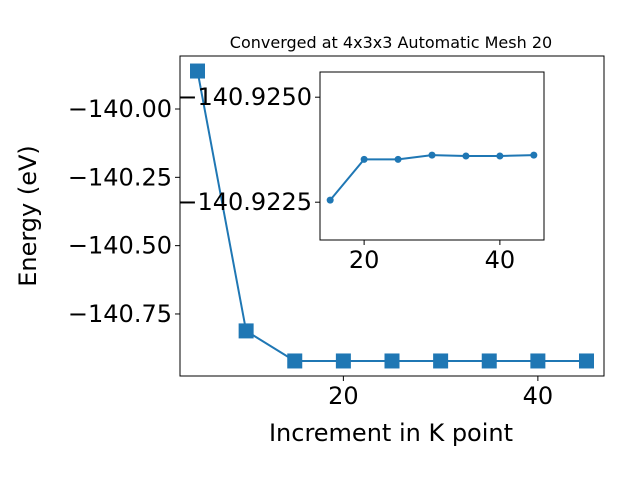 Image resolution: width=640 pixels, height=480 pixels. I want to click on chart-title: Converged at 4x3x3 Automatic Mesh 20, so click(391, 42).